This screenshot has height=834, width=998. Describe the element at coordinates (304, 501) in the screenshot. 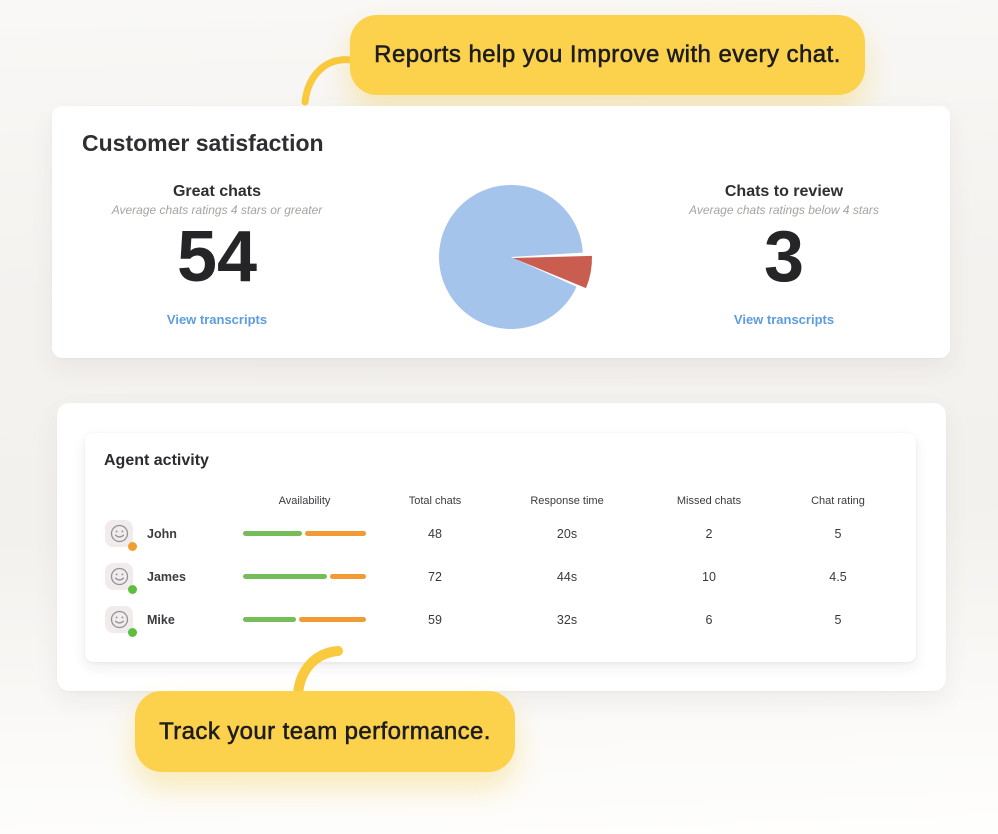

I see `agent-column-header-availability: Availability` at that location.